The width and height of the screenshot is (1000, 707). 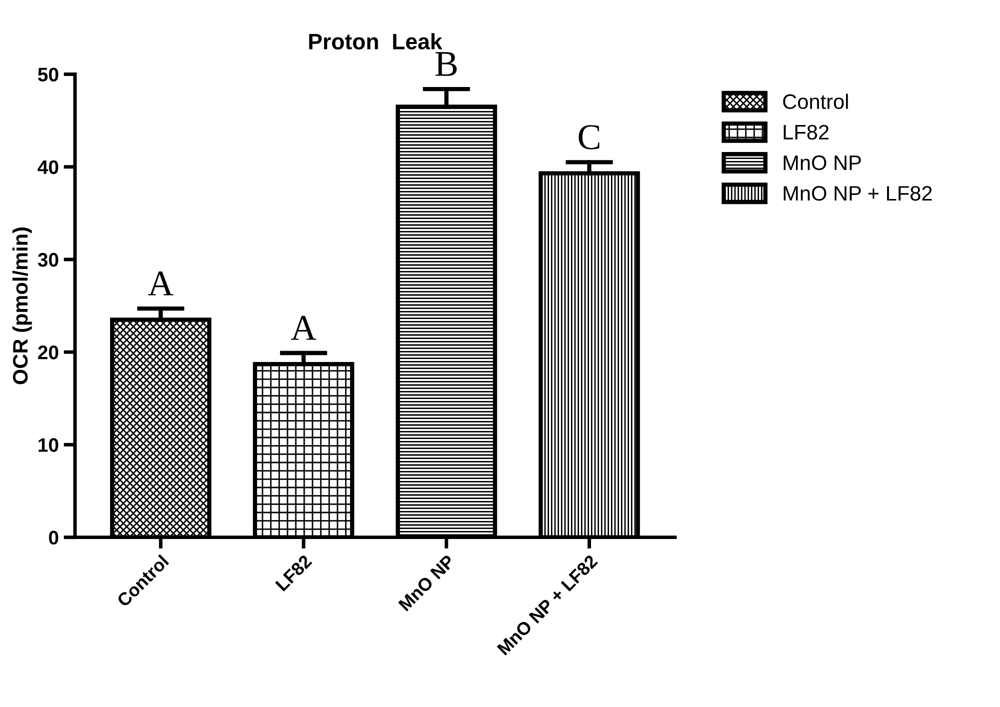 What do you see at coordinates (446, 64) in the screenshot?
I see `annotation: B` at bounding box center [446, 64].